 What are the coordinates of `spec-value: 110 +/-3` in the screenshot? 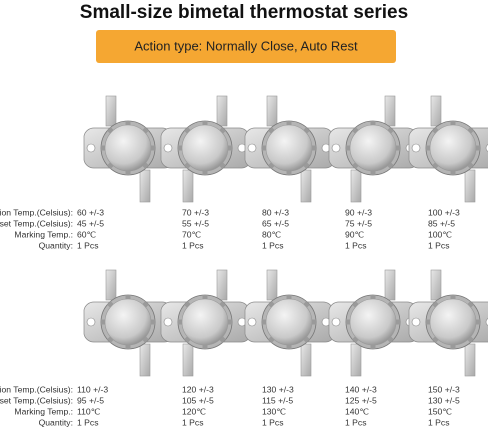 It's located at (92, 389).